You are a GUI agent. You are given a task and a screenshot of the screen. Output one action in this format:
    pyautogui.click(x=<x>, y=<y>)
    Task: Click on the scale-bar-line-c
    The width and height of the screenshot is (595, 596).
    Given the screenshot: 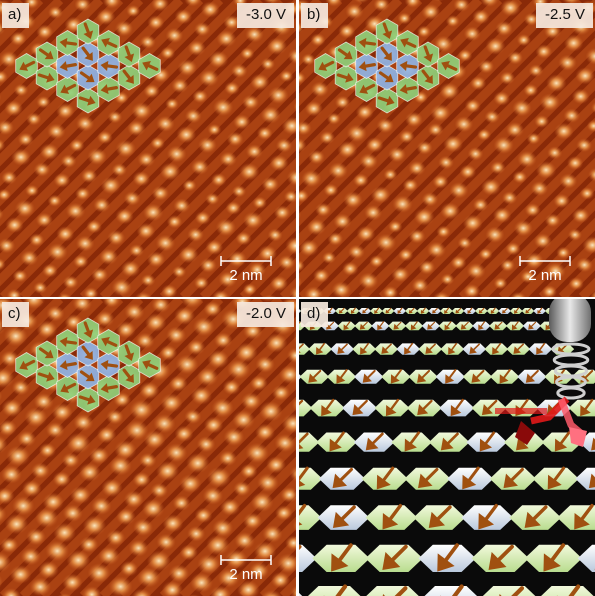 What is the action you would take?
    pyautogui.click(x=246, y=560)
    